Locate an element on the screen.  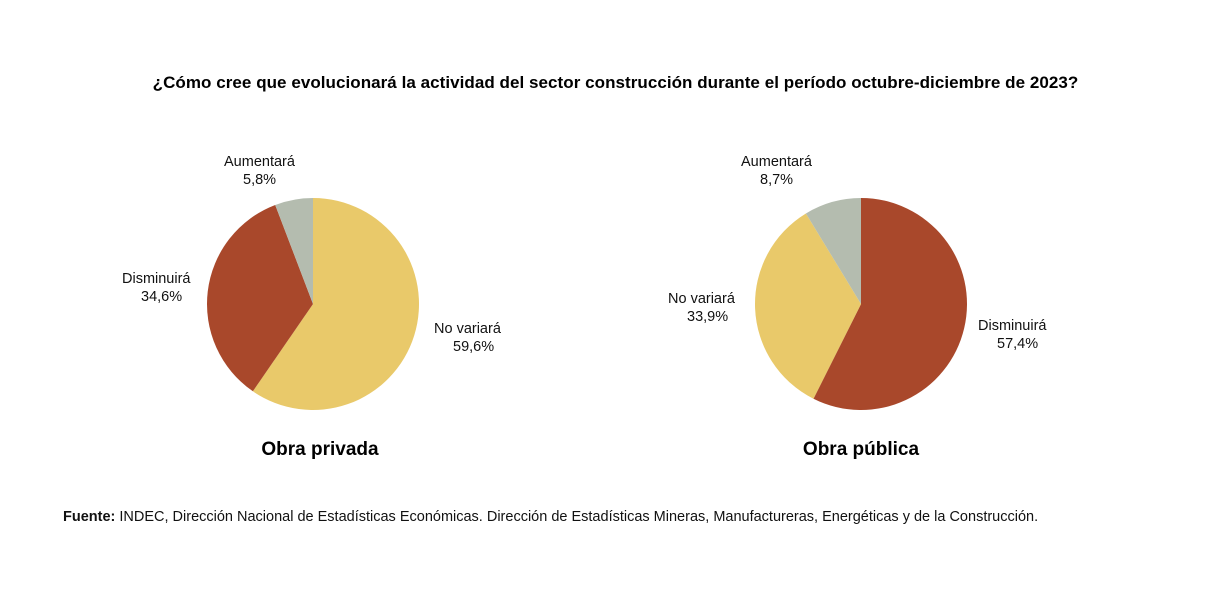
slice-value-disminuira: 34,6% is located at coordinates (161, 297).